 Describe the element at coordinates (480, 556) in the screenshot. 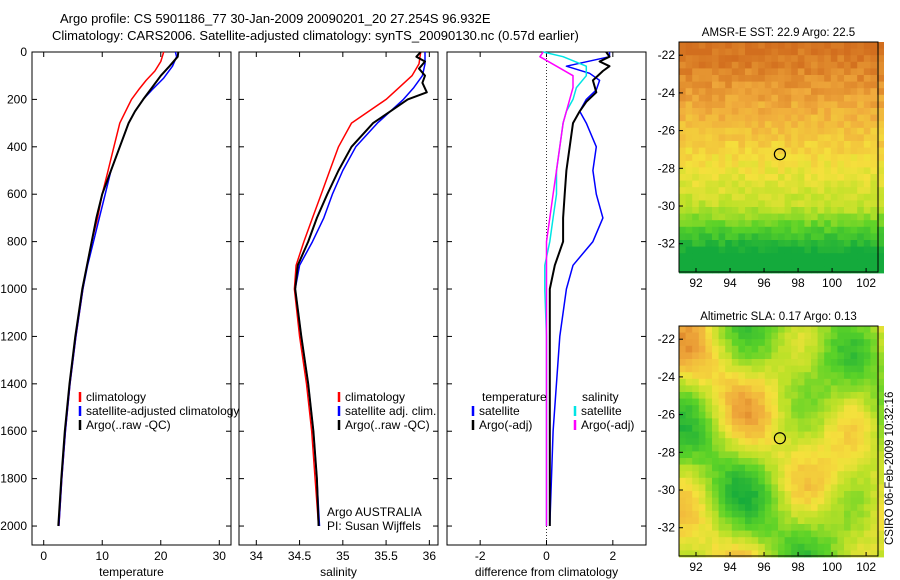

I see `x-tick-label: -2` at that location.